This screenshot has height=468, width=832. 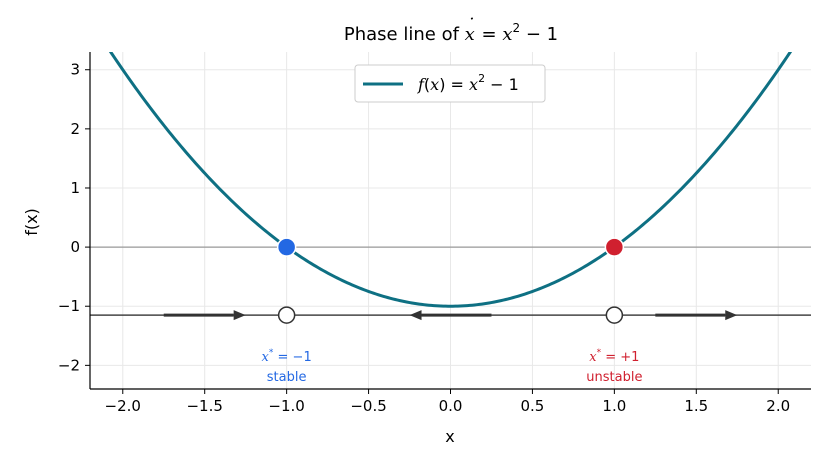 I want to click on legend-box, so click(x=450, y=83).